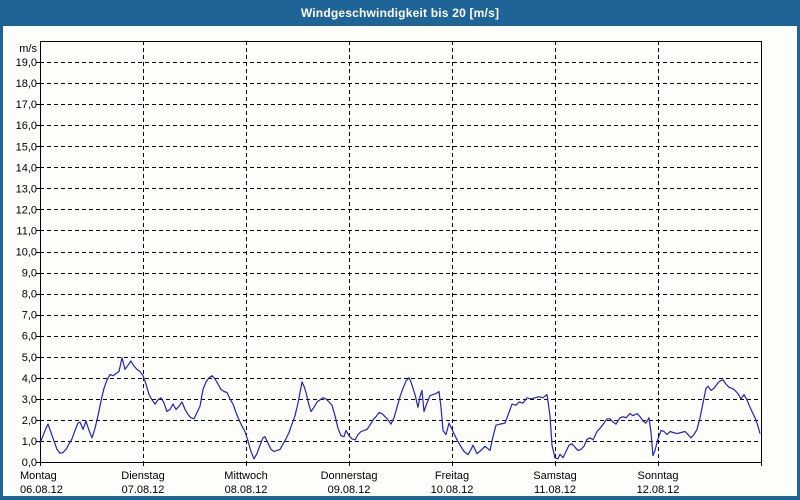 This screenshot has width=800, height=500. Describe the element at coordinates (26, 189) in the screenshot. I see `y-tick-label: 13,0` at that location.